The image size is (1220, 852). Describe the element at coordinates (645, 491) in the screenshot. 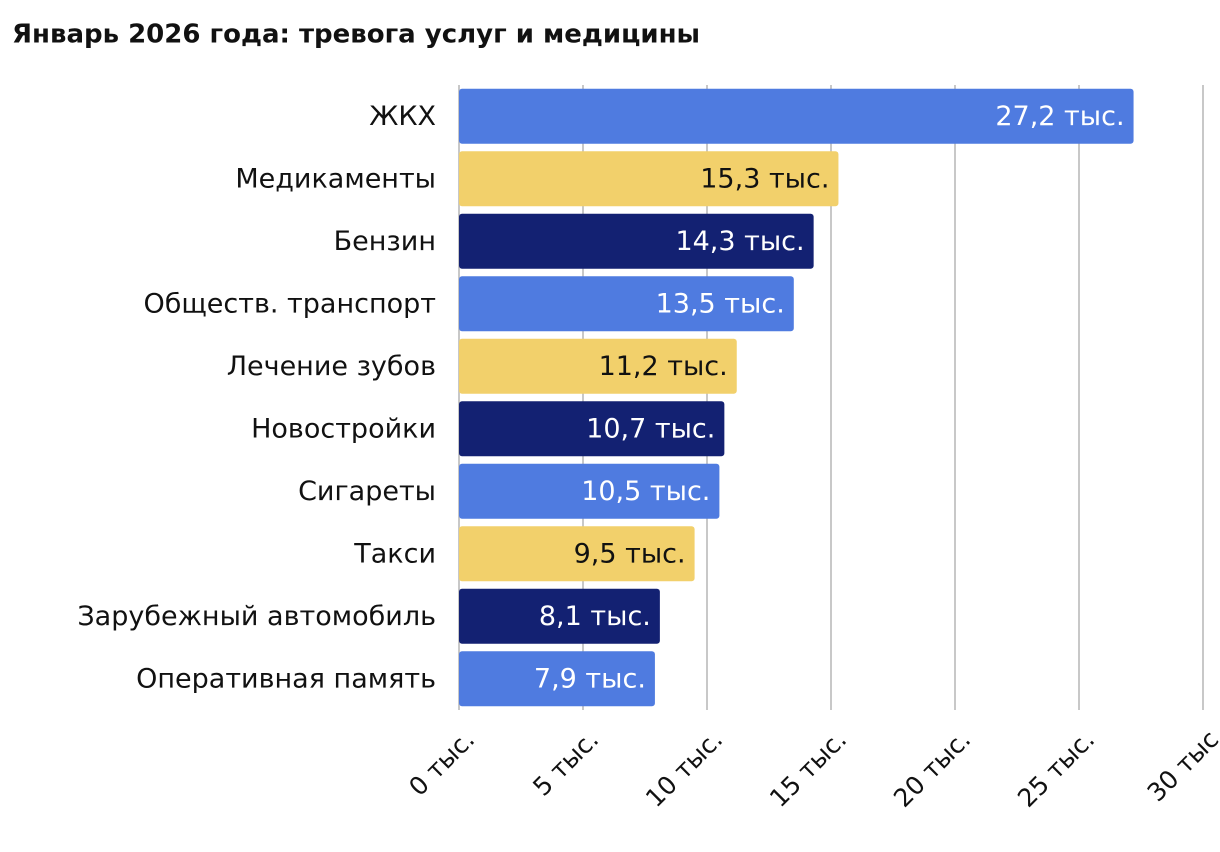

I see `value-label: 10,5 тыс.` at that location.